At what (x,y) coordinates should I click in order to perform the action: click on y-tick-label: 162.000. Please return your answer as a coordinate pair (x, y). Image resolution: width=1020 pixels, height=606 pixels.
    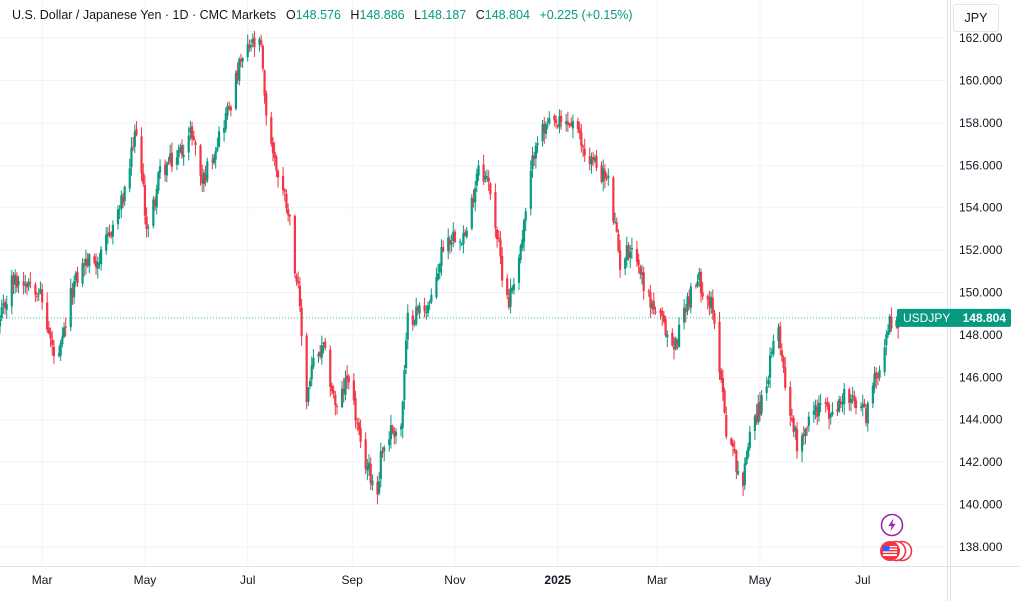
    Looking at the image, I should click on (981, 38).